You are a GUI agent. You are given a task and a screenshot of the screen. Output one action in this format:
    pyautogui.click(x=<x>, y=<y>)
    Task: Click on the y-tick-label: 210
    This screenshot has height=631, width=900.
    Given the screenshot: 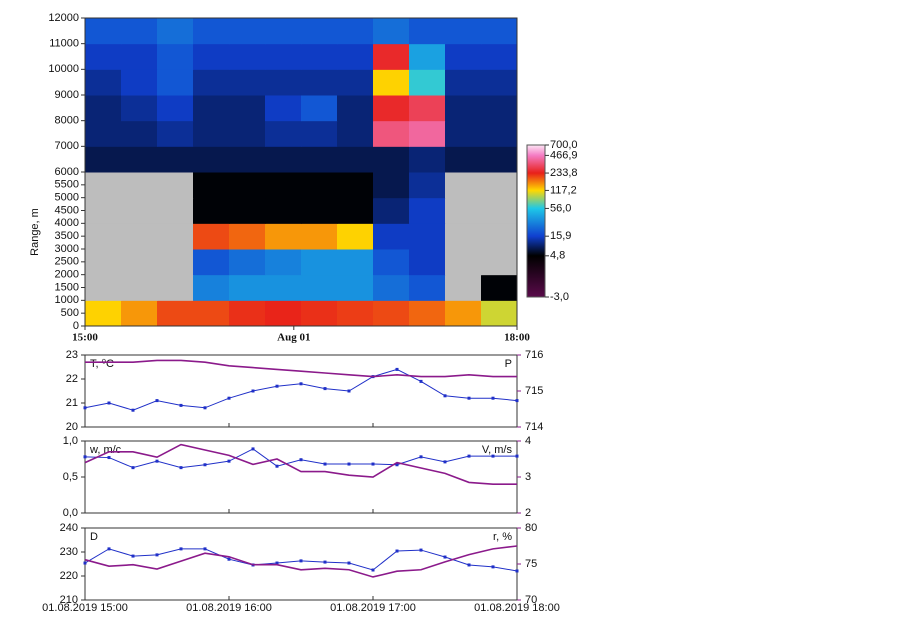 What is the action you would take?
    pyautogui.click(x=69, y=600)
    